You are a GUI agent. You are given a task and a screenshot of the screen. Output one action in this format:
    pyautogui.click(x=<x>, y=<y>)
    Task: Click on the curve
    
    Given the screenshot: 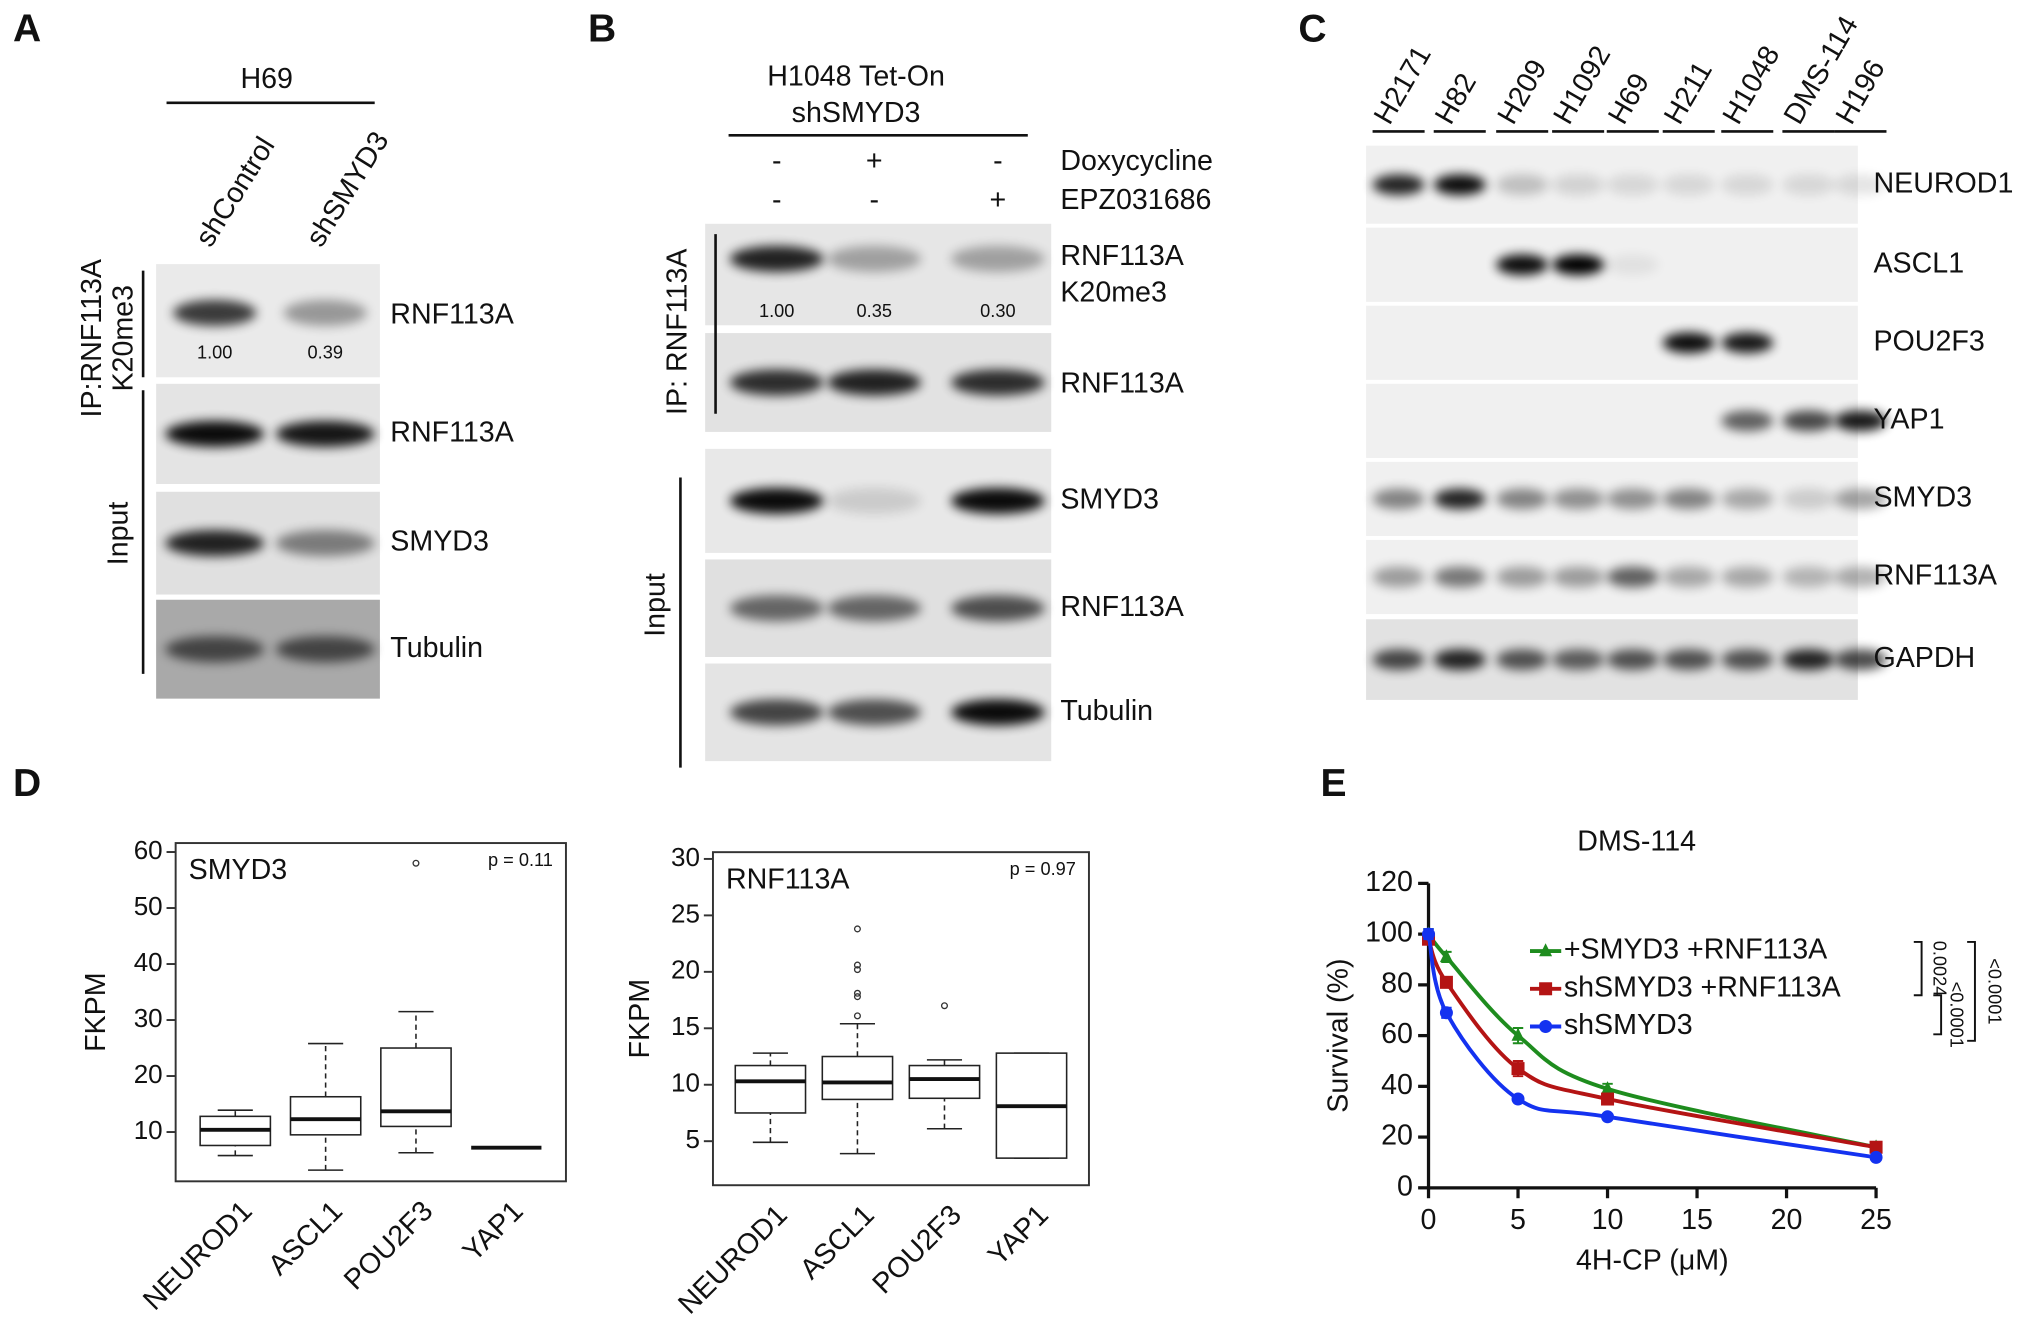 What is the action you would take?
    pyautogui.click(x=1651, y=1046)
    